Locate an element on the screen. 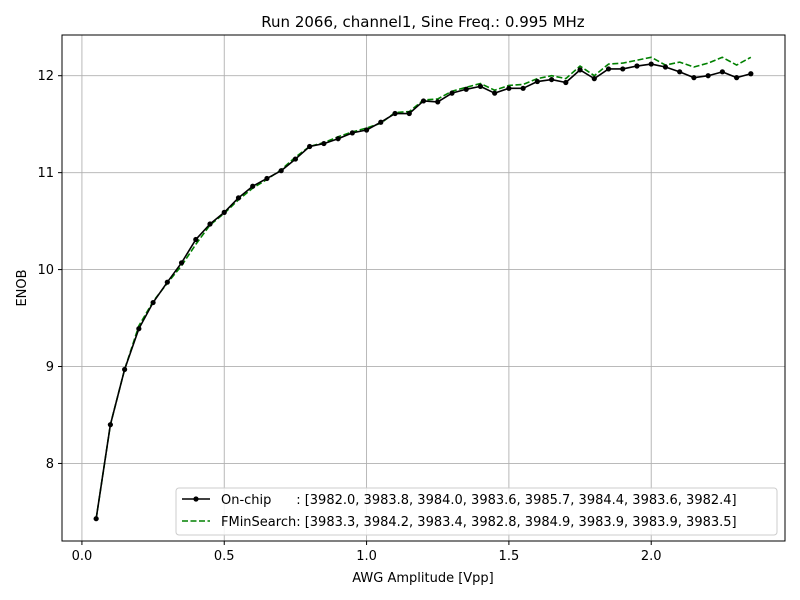  y-tick-label: 8 is located at coordinates (50, 464).